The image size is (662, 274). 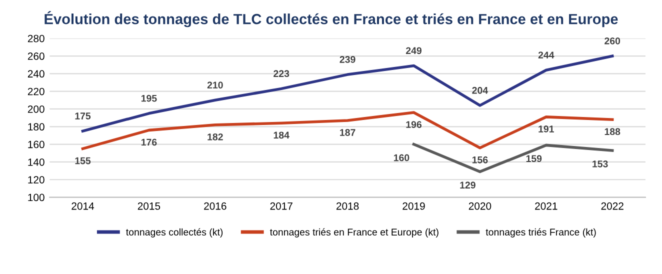 I want to click on x-tick-label: 2014, so click(x=83, y=206).